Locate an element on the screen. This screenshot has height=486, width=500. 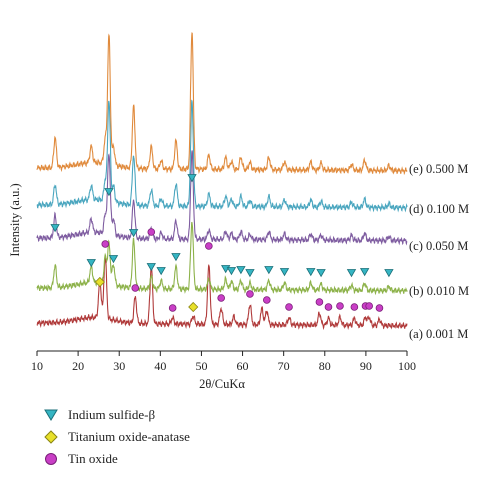
x-tick-label: 20 is located at coordinates (78, 366).